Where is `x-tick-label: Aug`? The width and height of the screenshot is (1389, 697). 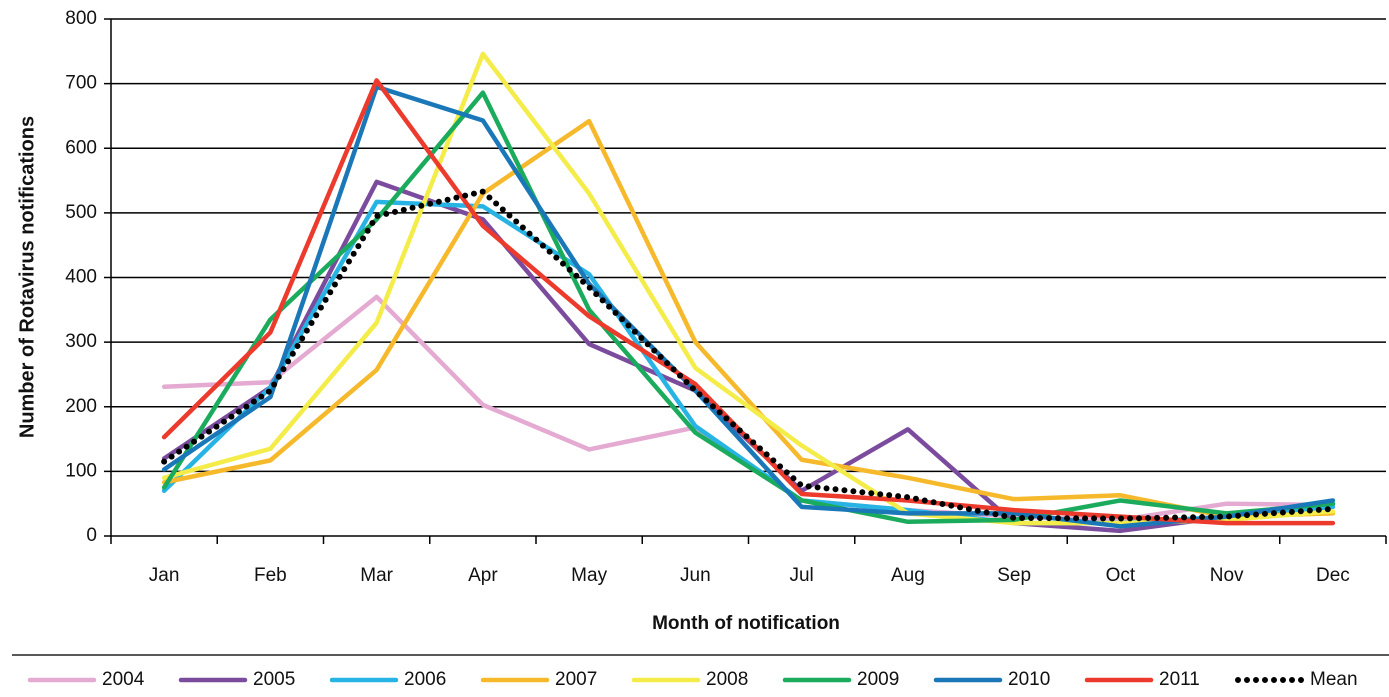 x-tick-label: Aug is located at coordinates (908, 575).